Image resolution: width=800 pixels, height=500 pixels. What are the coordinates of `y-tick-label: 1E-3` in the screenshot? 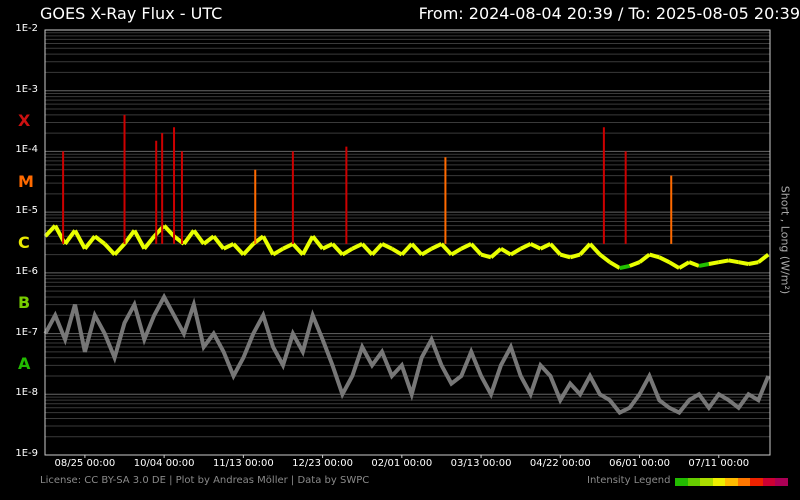 It's located at (26, 89).